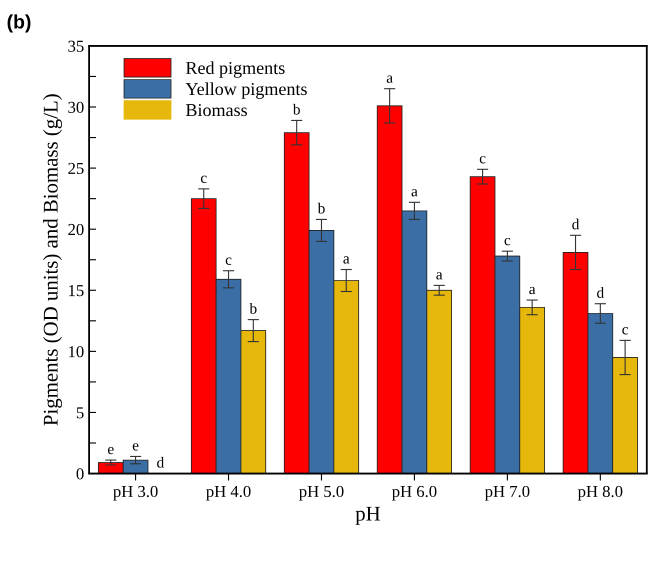 Image resolution: width=660 pixels, height=574 pixels. What do you see at coordinates (76, 46) in the screenshot?
I see `y-tick-label: 35` at bounding box center [76, 46].